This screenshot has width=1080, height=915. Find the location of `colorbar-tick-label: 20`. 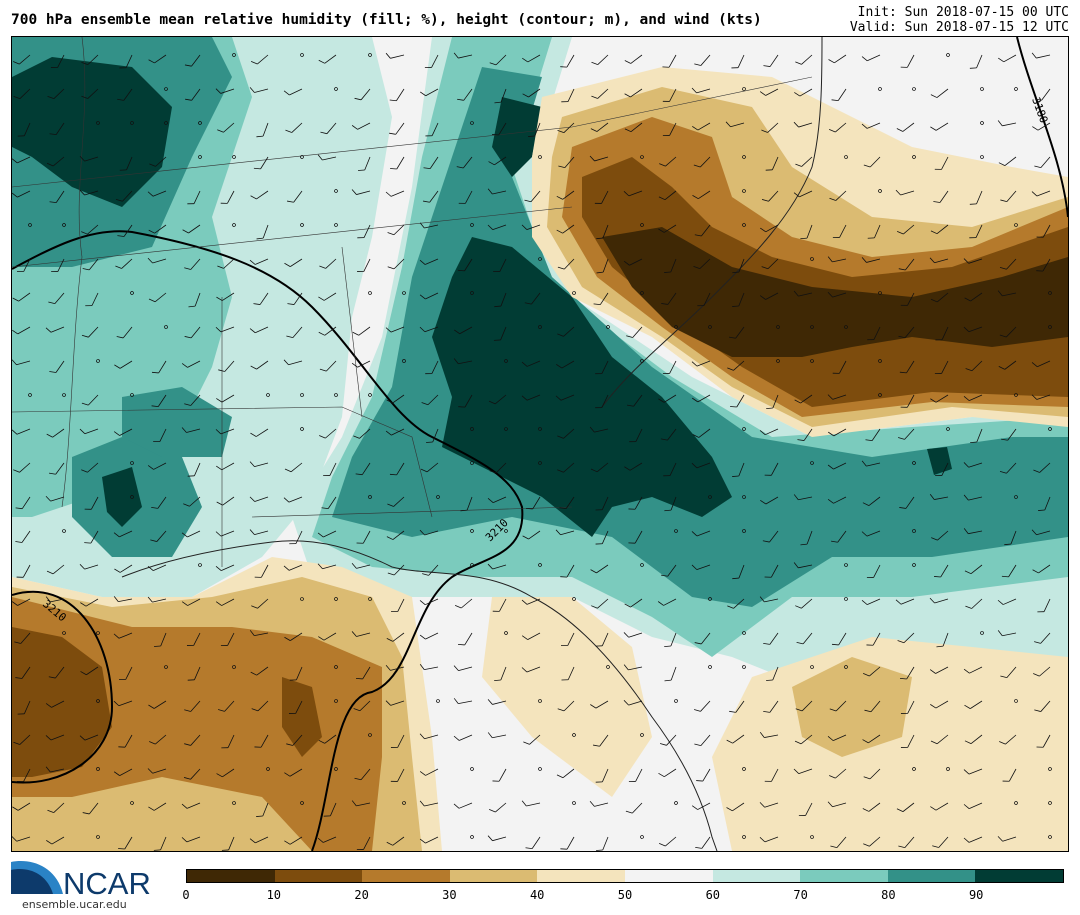

colorbar-tick-label: 20 is located at coordinates (361, 895).